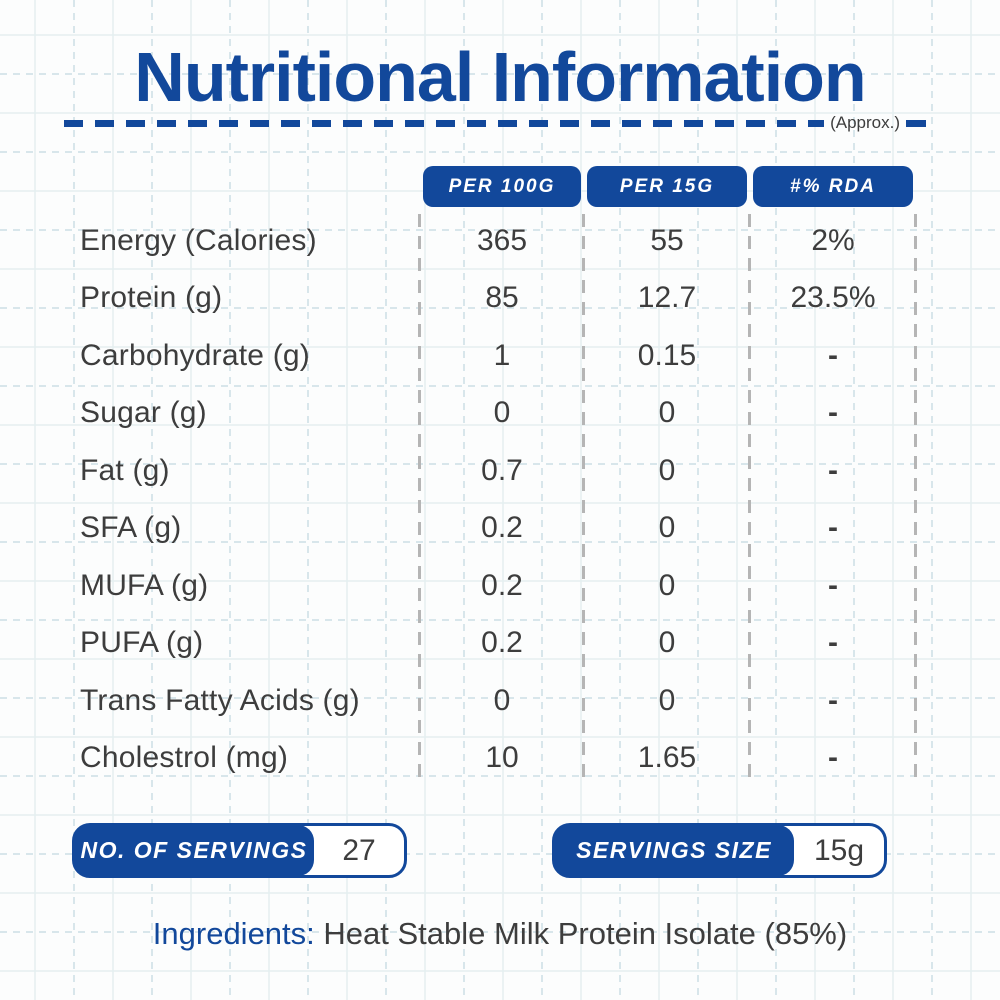 The height and width of the screenshot is (1000, 1000). Describe the element at coordinates (125, 470) in the screenshot. I see `row-label: Fat (g)` at that location.